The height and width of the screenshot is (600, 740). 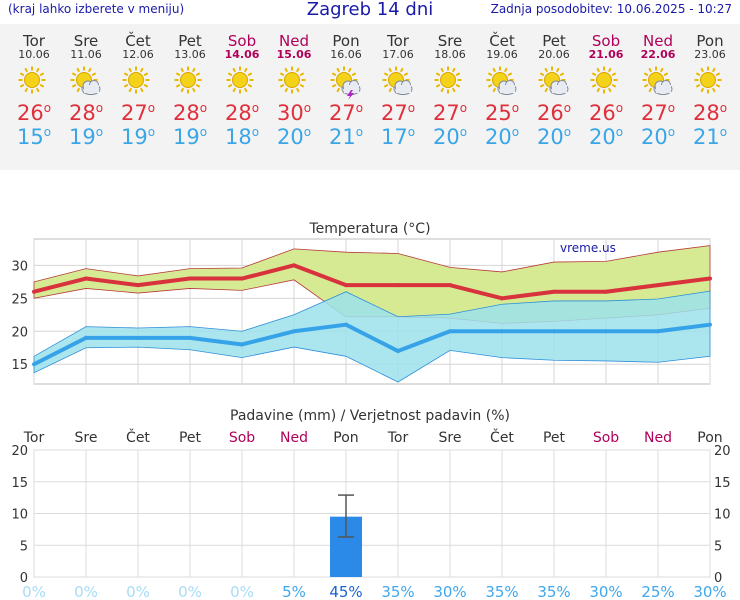 I want to click on y-tick-label-right: 15, so click(x=722, y=483).